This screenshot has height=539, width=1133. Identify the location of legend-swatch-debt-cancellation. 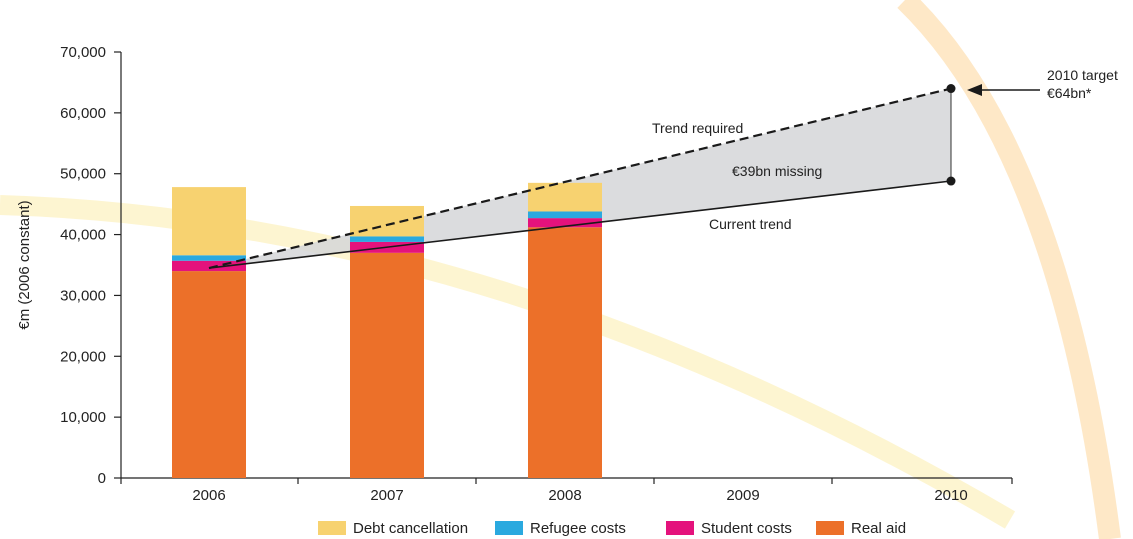
(332, 528).